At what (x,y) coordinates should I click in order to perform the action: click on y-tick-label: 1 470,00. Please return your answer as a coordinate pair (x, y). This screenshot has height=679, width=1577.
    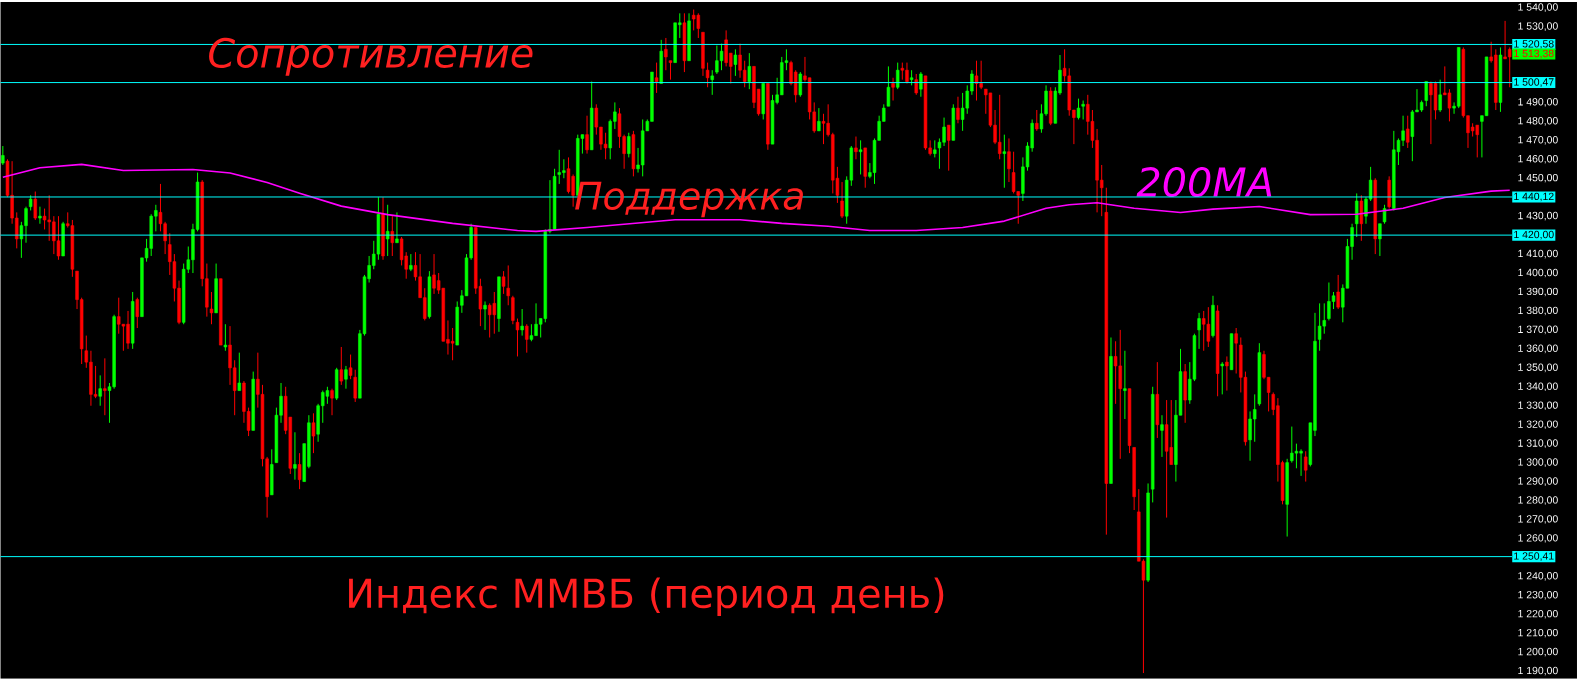
    Looking at the image, I should click on (1538, 140).